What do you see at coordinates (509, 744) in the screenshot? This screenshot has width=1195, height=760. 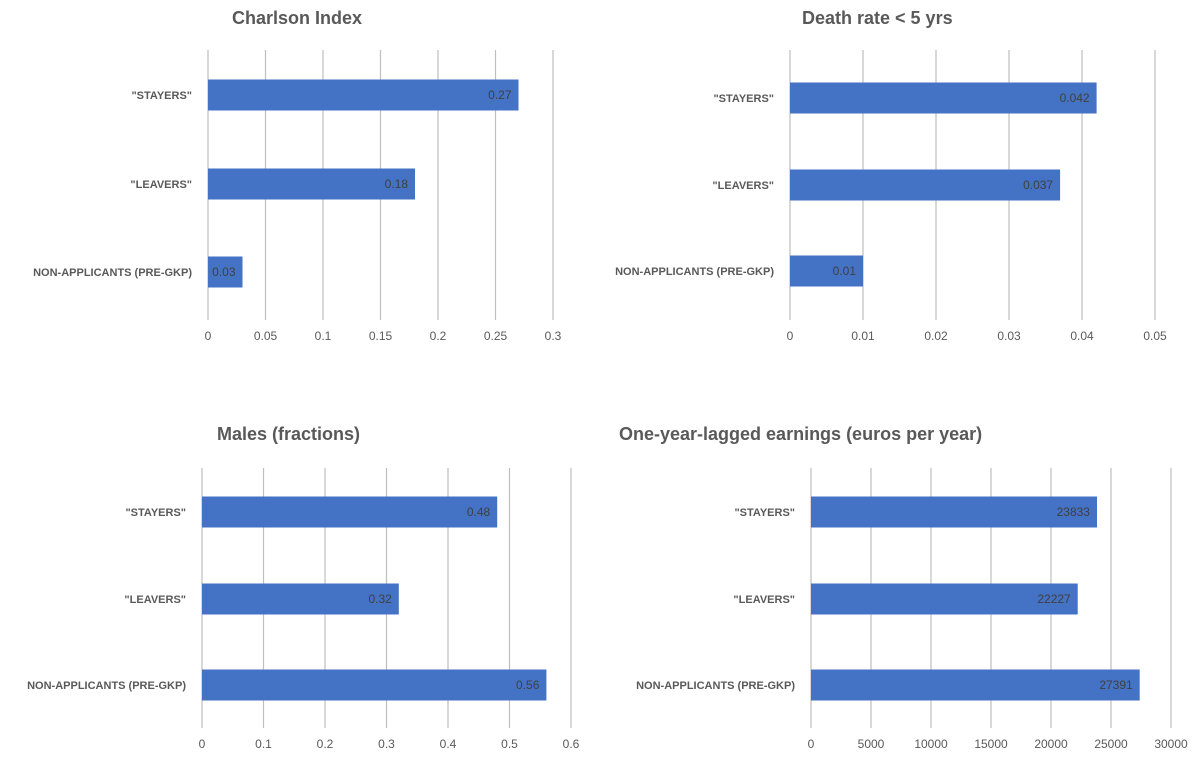 I see `x-tick-label: 0.5` at bounding box center [509, 744].